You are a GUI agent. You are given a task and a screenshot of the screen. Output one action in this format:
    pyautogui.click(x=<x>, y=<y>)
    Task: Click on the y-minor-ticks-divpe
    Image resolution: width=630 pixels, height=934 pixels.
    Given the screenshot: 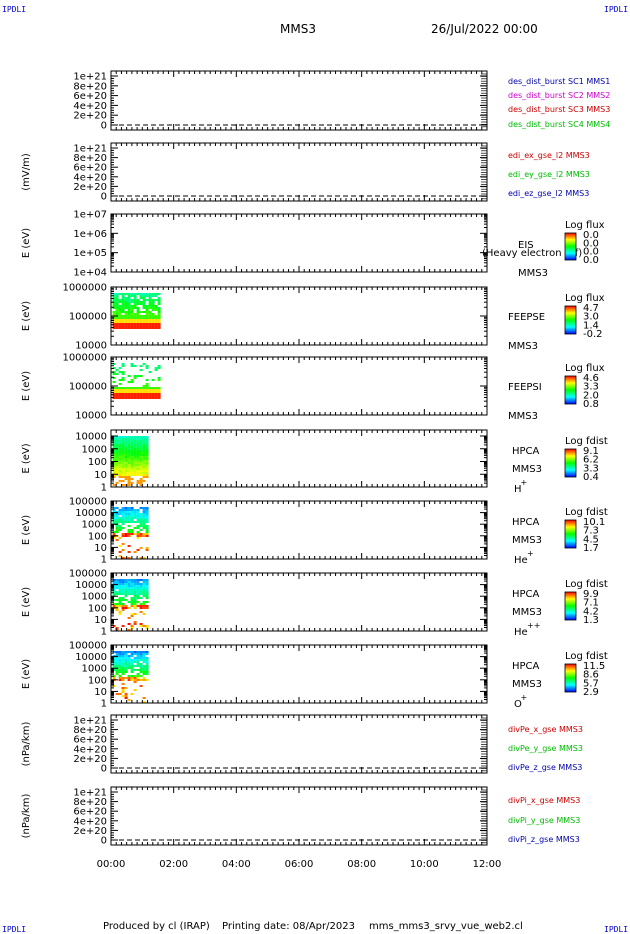 What is the action you would take?
    pyautogui.click(x=299, y=744)
    